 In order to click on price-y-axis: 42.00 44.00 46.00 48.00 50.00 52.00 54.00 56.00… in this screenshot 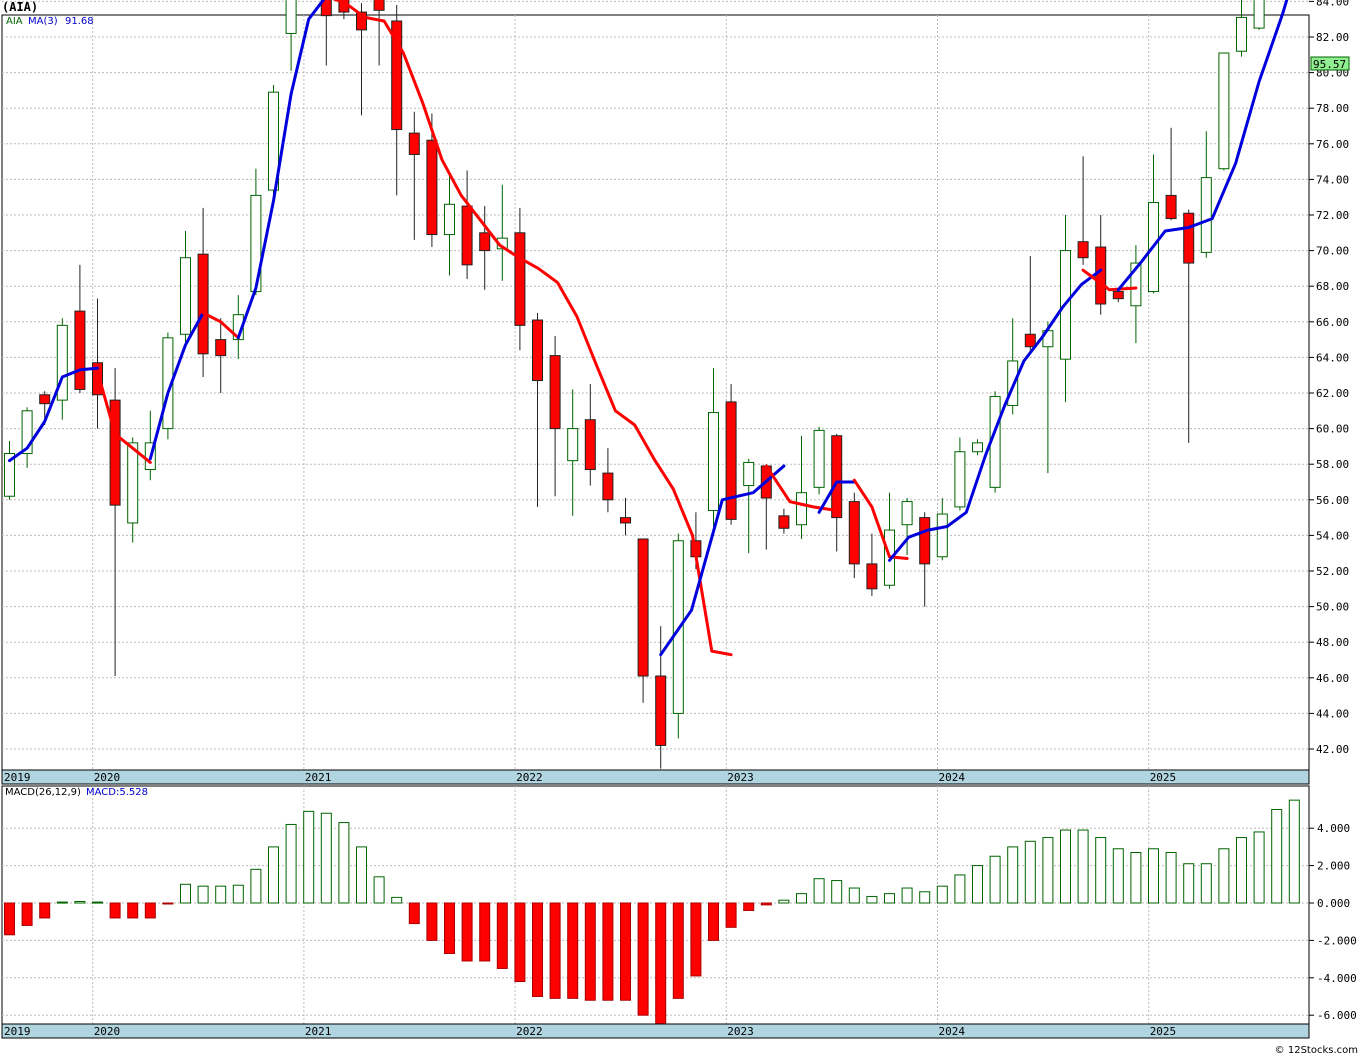, I will do `click(1329, 378)`.